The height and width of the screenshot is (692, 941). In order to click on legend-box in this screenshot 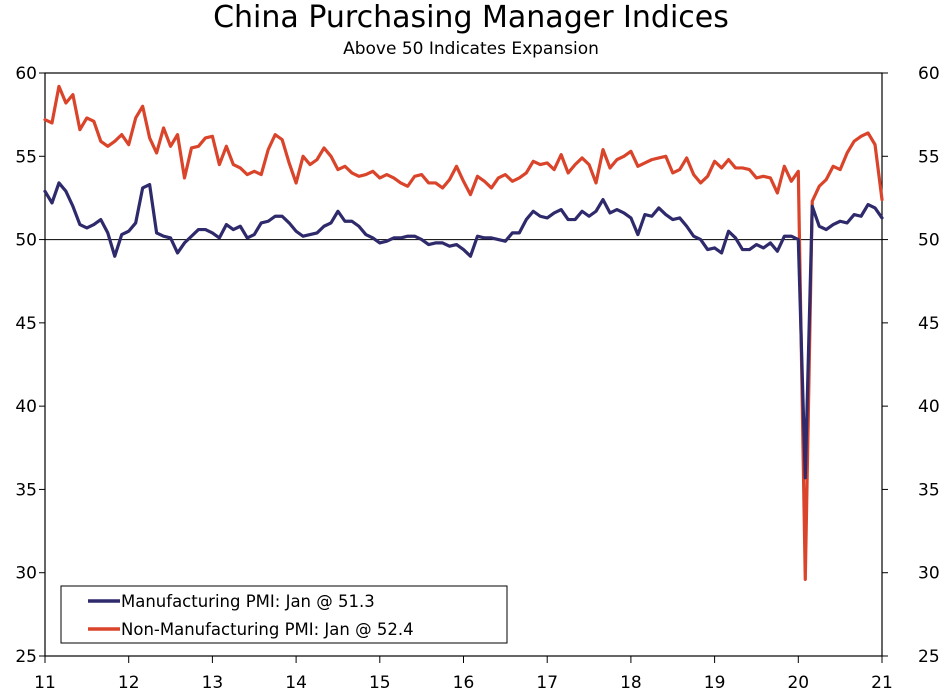, I will do `click(284, 614)`.